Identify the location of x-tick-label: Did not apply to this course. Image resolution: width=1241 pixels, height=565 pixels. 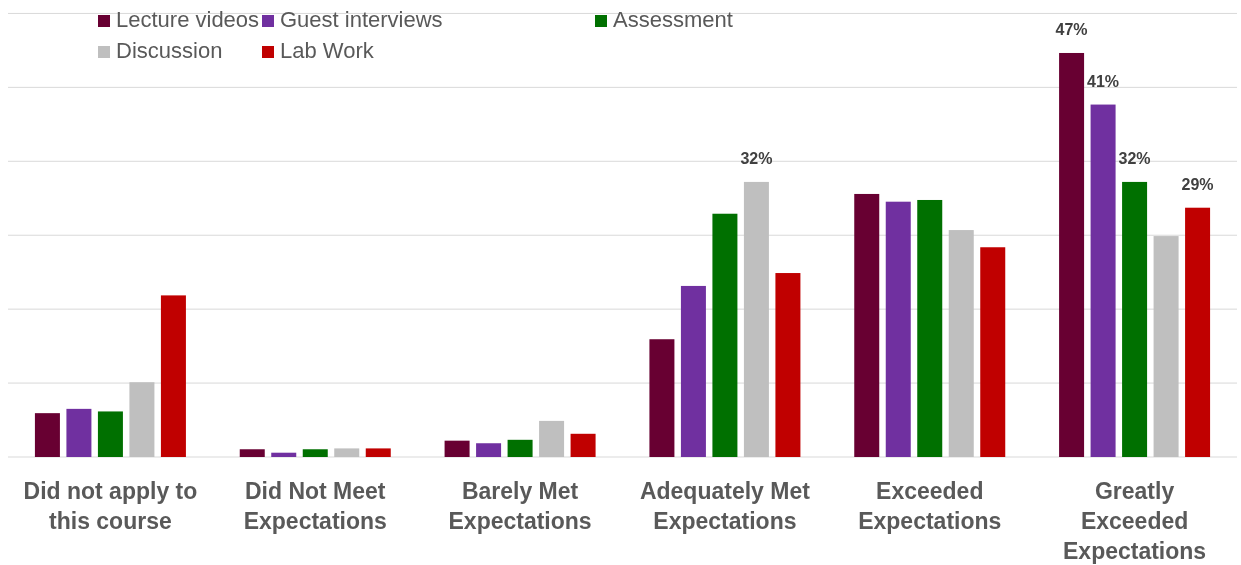
(110, 506).